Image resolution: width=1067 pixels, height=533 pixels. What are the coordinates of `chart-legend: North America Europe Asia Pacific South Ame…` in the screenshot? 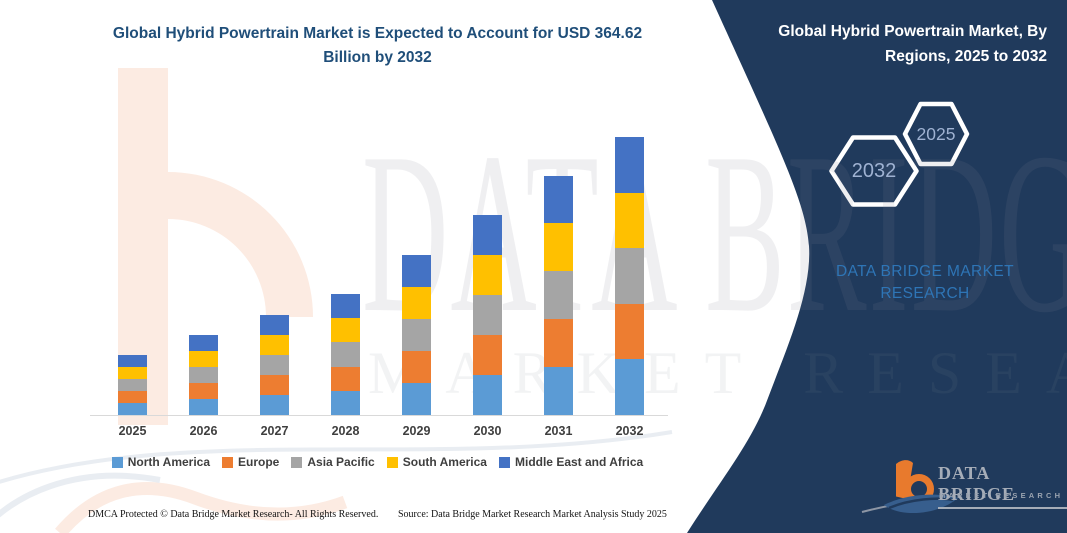 It's located at (377, 462).